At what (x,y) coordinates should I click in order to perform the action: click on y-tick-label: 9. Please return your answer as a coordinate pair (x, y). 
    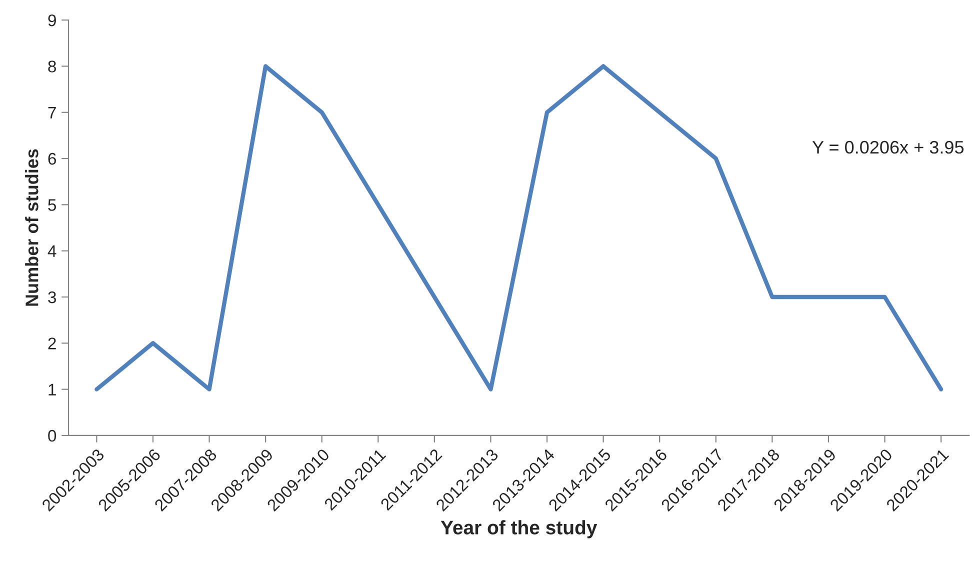
    Looking at the image, I should click on (52, 20).